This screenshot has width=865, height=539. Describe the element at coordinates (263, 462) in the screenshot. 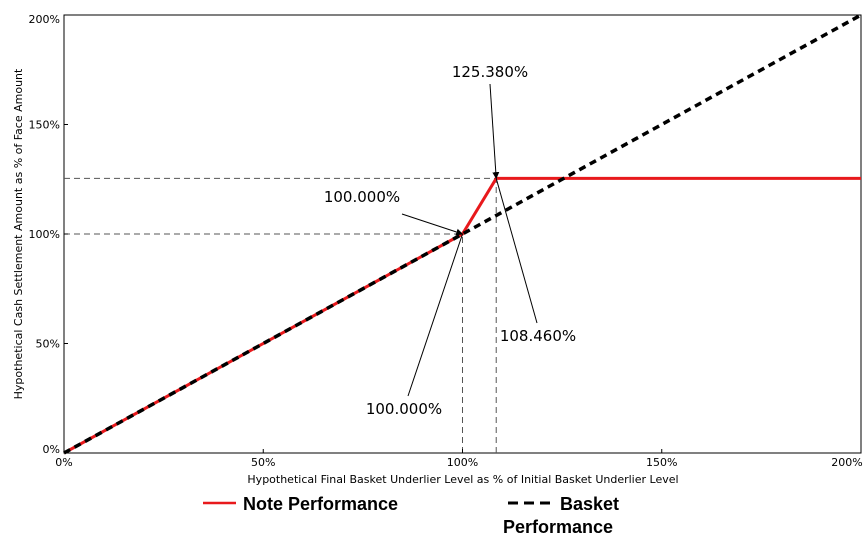

I see `x-tick-label: 50%` at that location.